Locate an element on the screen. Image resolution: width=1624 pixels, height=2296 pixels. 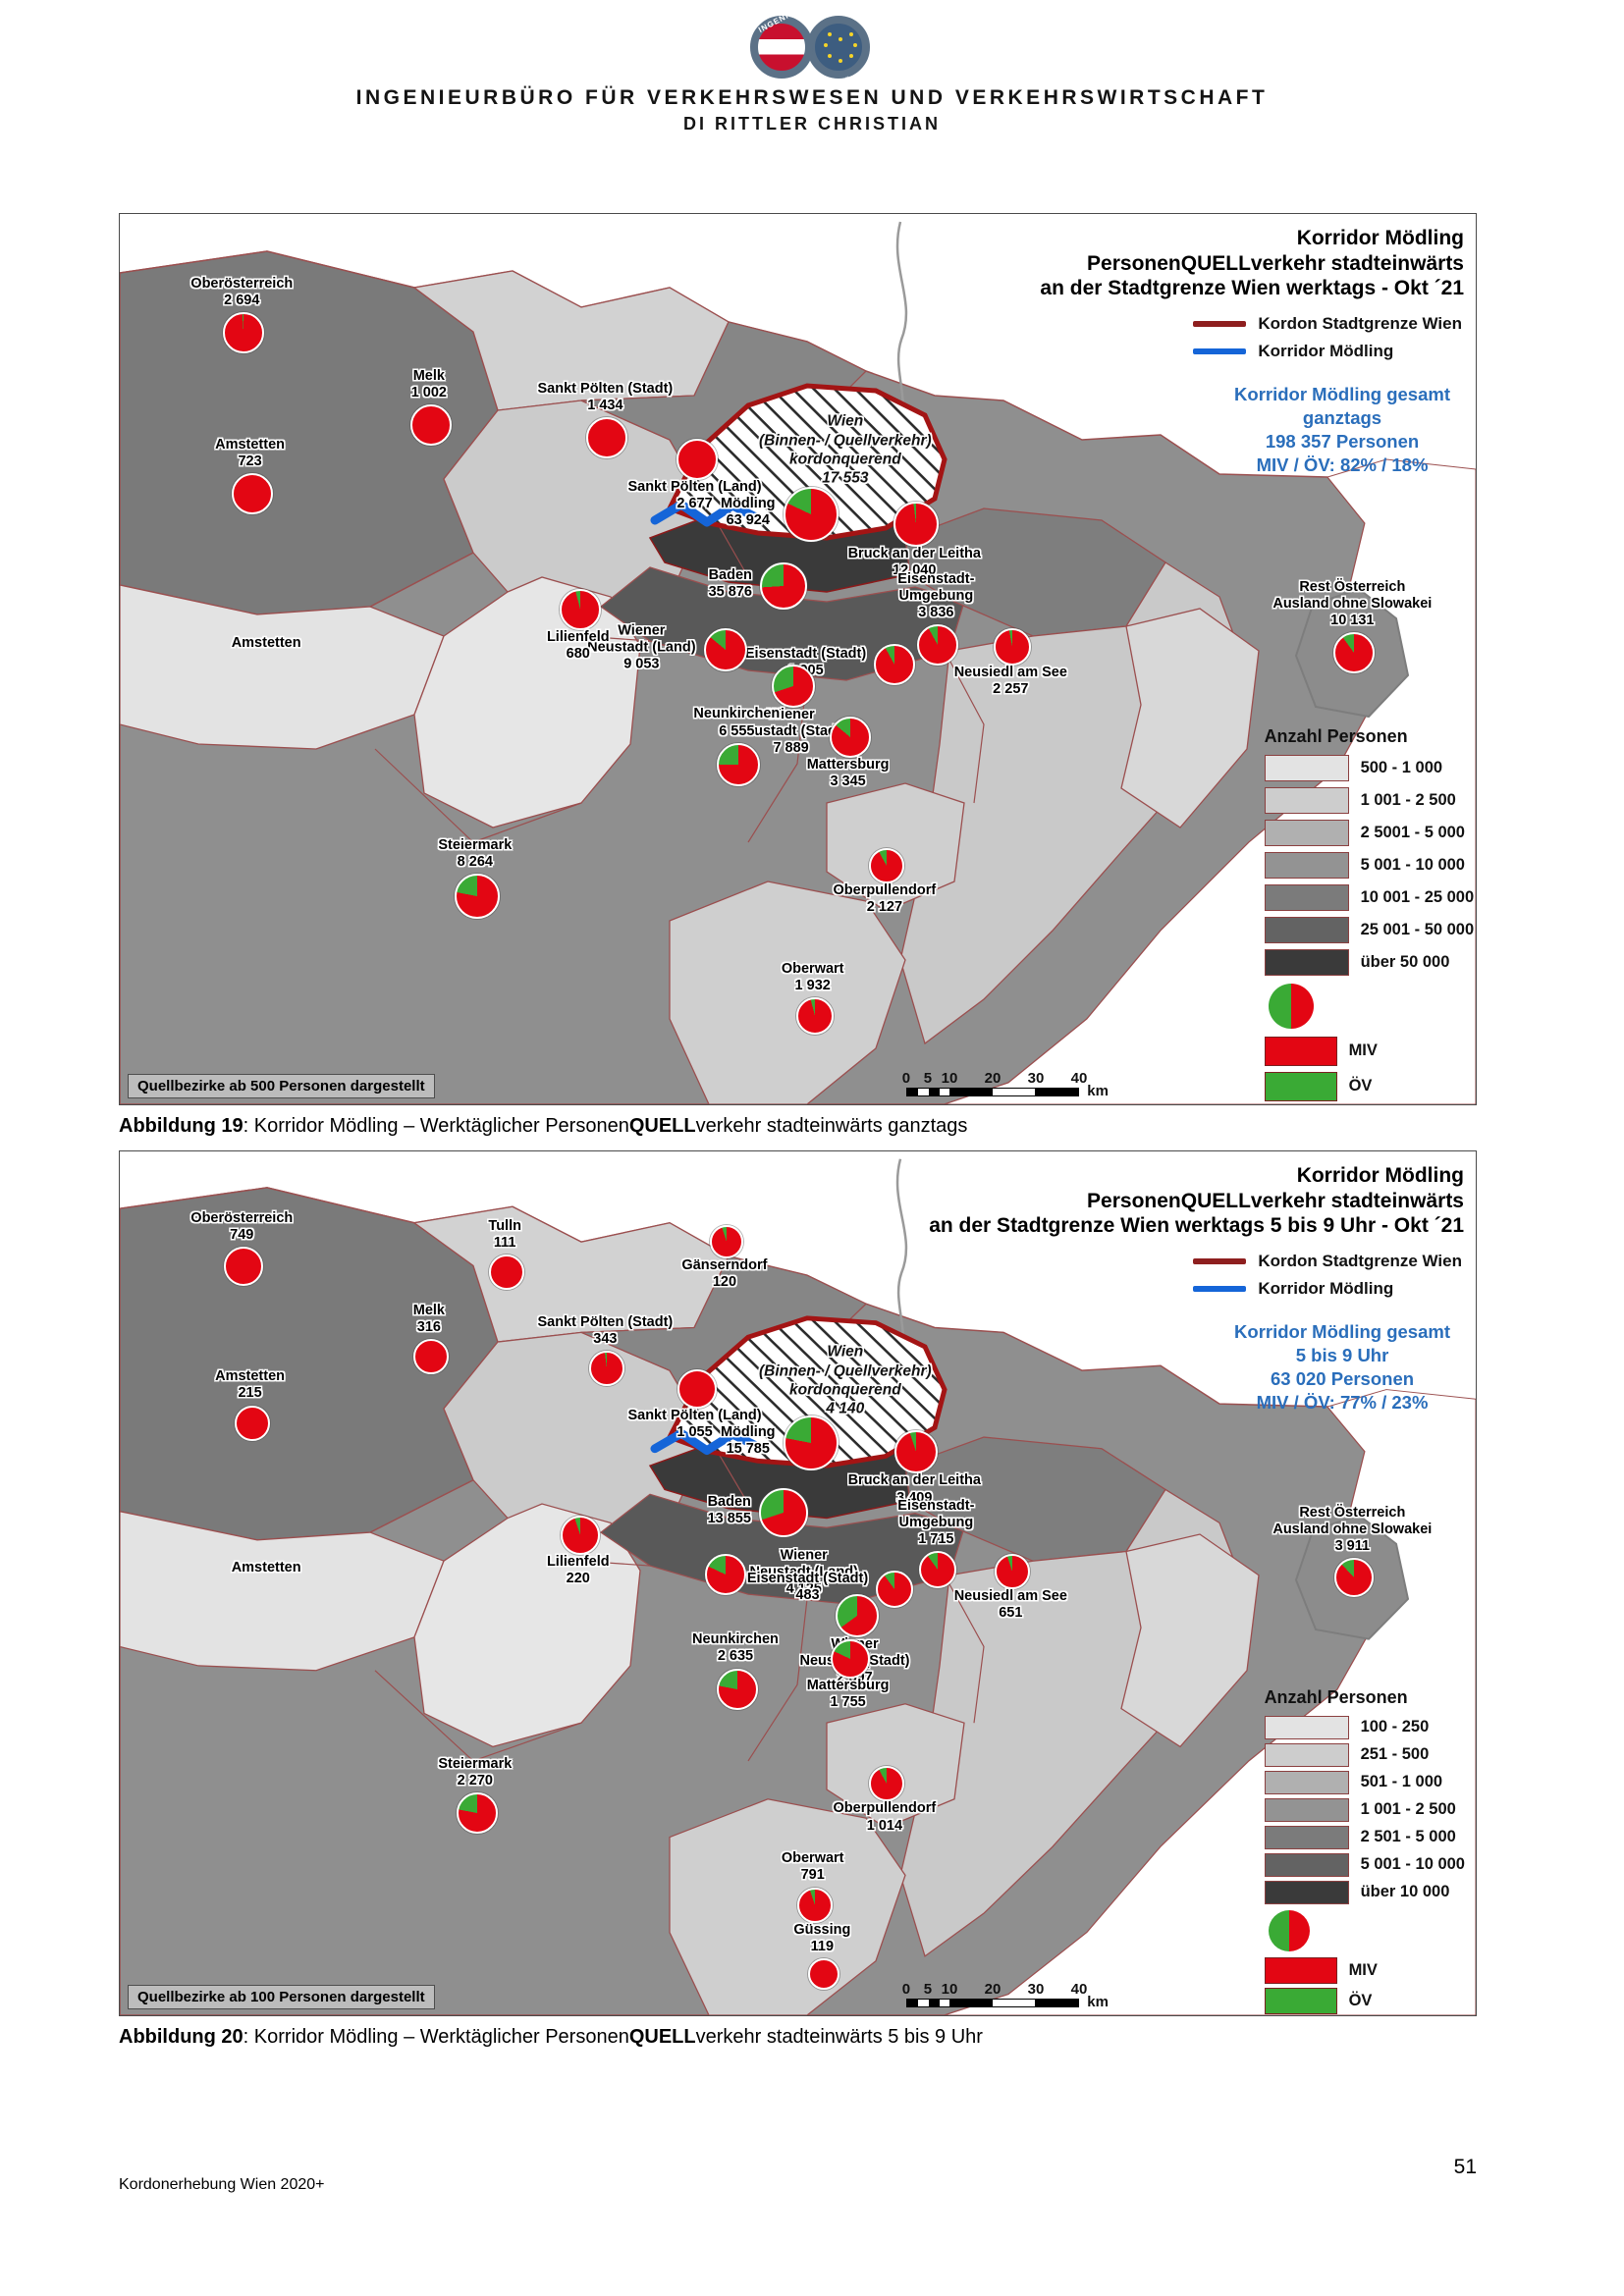
wien-label-line: (Binnen- / Quellverkehr) is located at coordinates (845, 440).